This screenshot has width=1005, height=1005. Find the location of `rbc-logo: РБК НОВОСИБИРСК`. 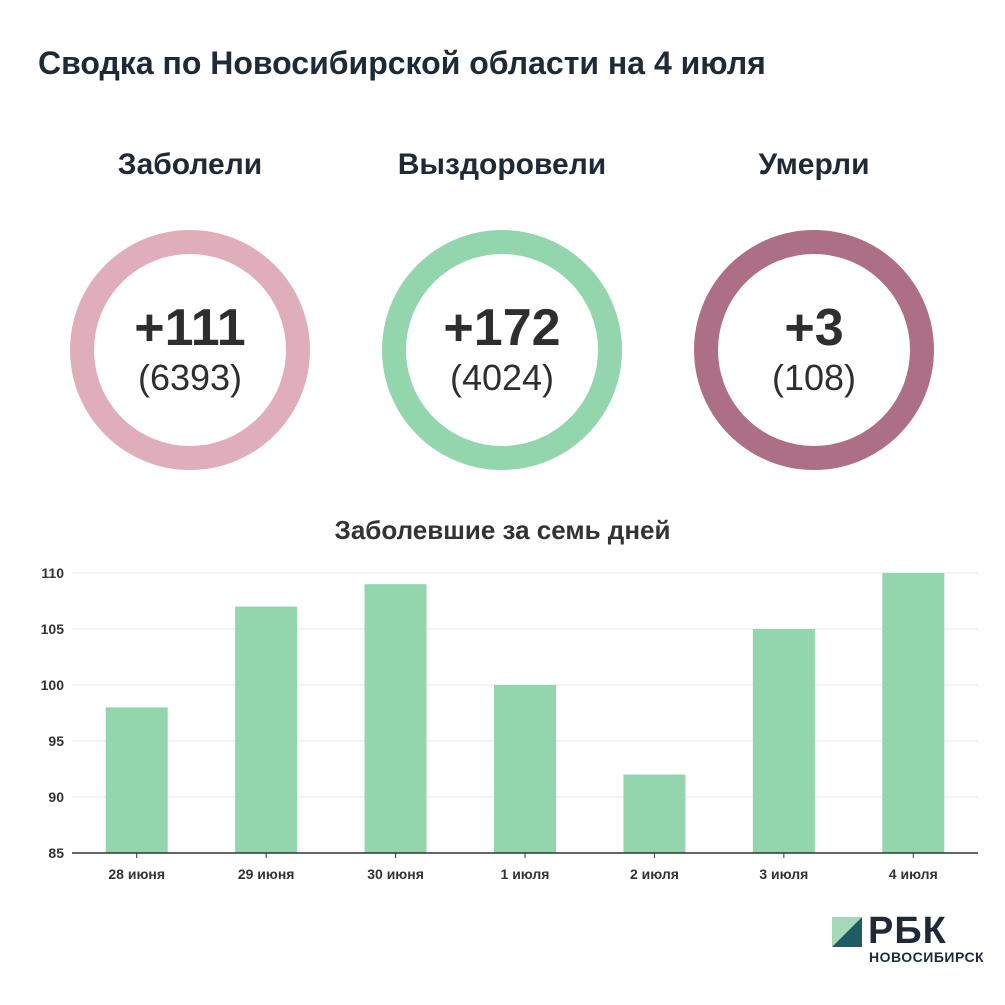

rbc-logo: РБК НОВОСИБИРСК is located at coordinates (914, 940).